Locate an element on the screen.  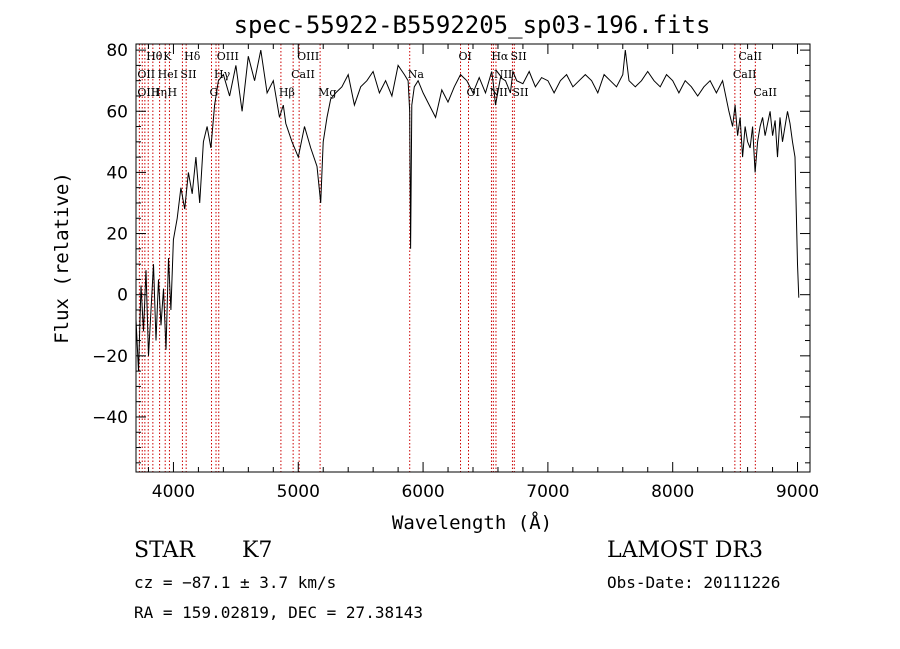
line-label: Mg is located at coordinates (327, 92).